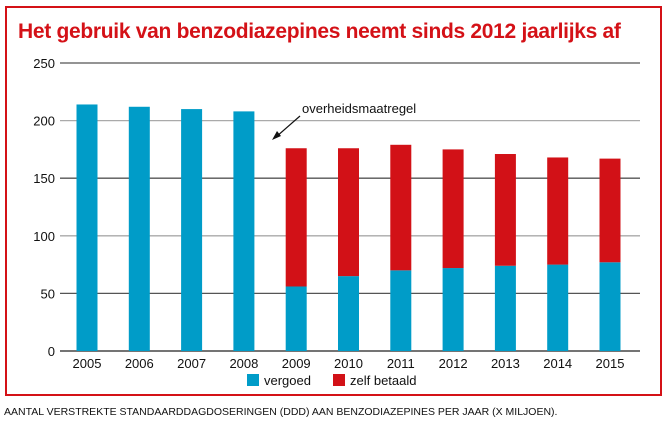 The image size is (670, 422). What do you see at coordinates (44, 121) in the screenshot?
I see `y-tick-label: 200` at bounding box center [44, 121].